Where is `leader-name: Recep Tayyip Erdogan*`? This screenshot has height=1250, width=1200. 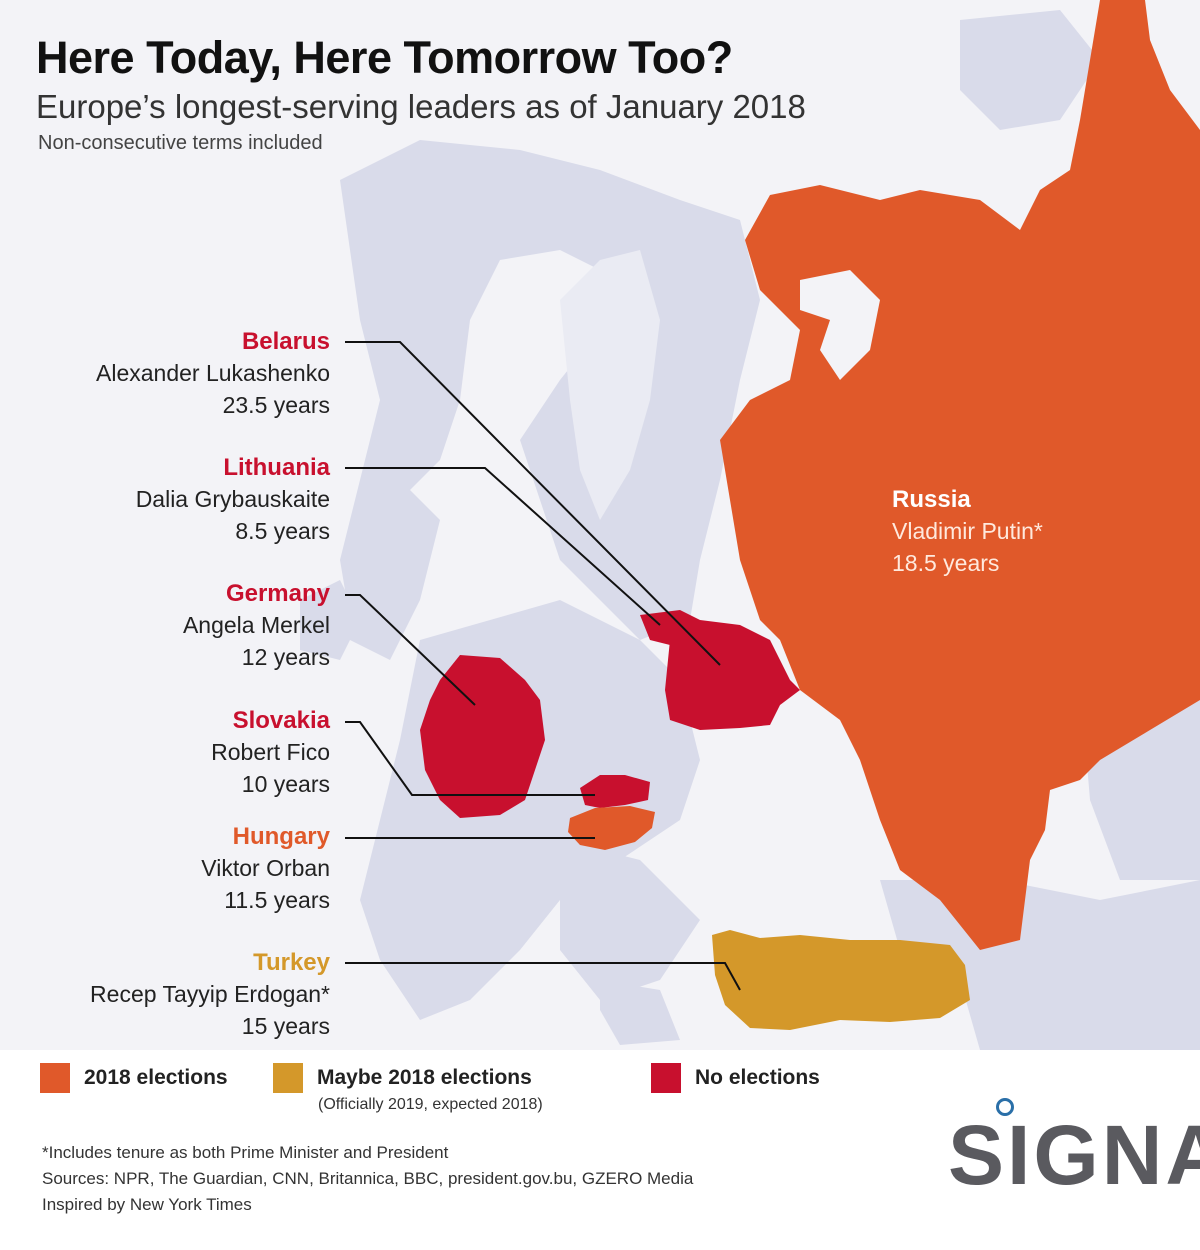
leader-name: Recep Tayyip Erdogan* is located at coordinates (210, 994).